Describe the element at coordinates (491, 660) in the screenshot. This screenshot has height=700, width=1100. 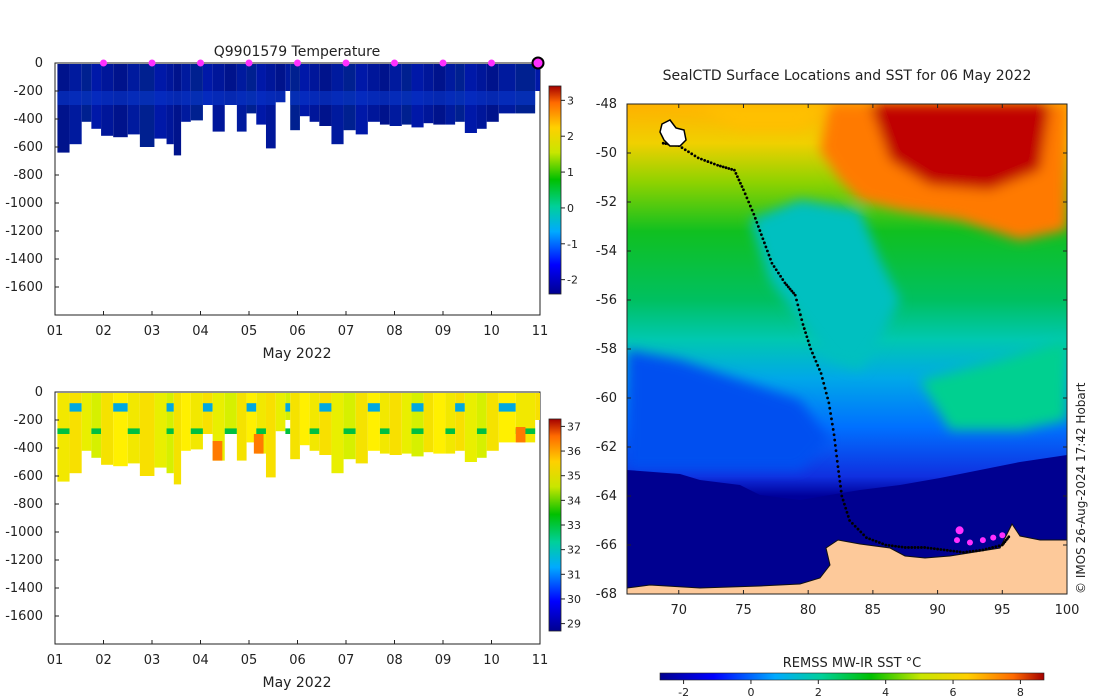
I see `x-tick-label: 10` at that location.